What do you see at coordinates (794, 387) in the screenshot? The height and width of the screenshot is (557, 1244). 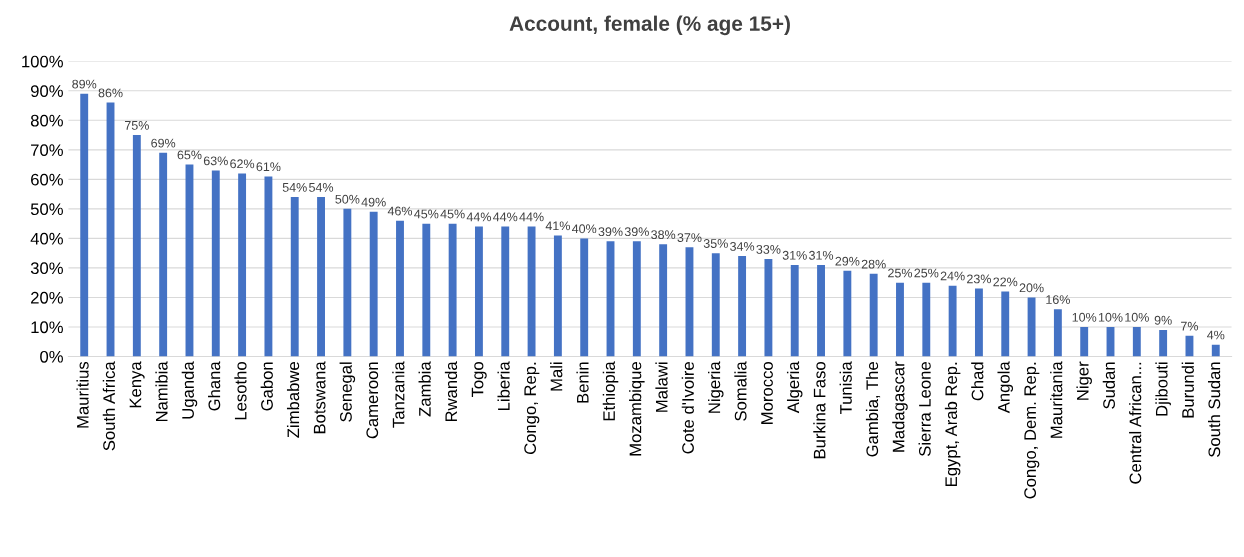 I see `x-tick-label: Algeria` at bounding box center [794, 387].